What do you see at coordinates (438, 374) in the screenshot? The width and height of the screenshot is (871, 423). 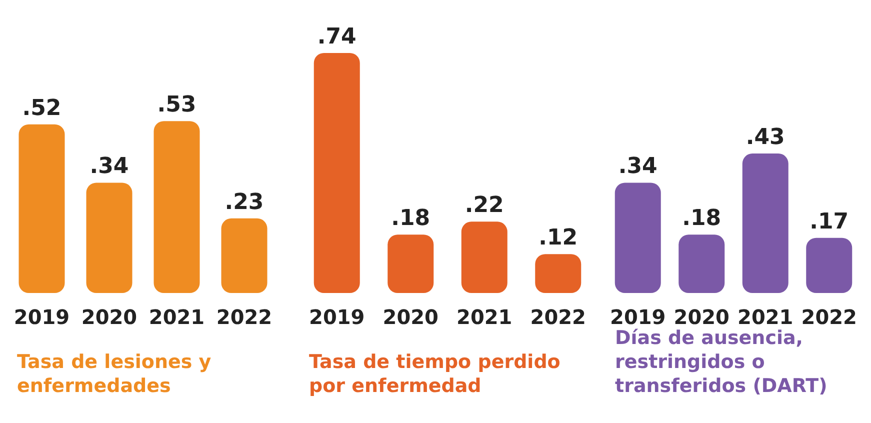 I see `x-axis-title: Tasa de tiempo perdido por enfermedad` at bounding box center [438, 374].